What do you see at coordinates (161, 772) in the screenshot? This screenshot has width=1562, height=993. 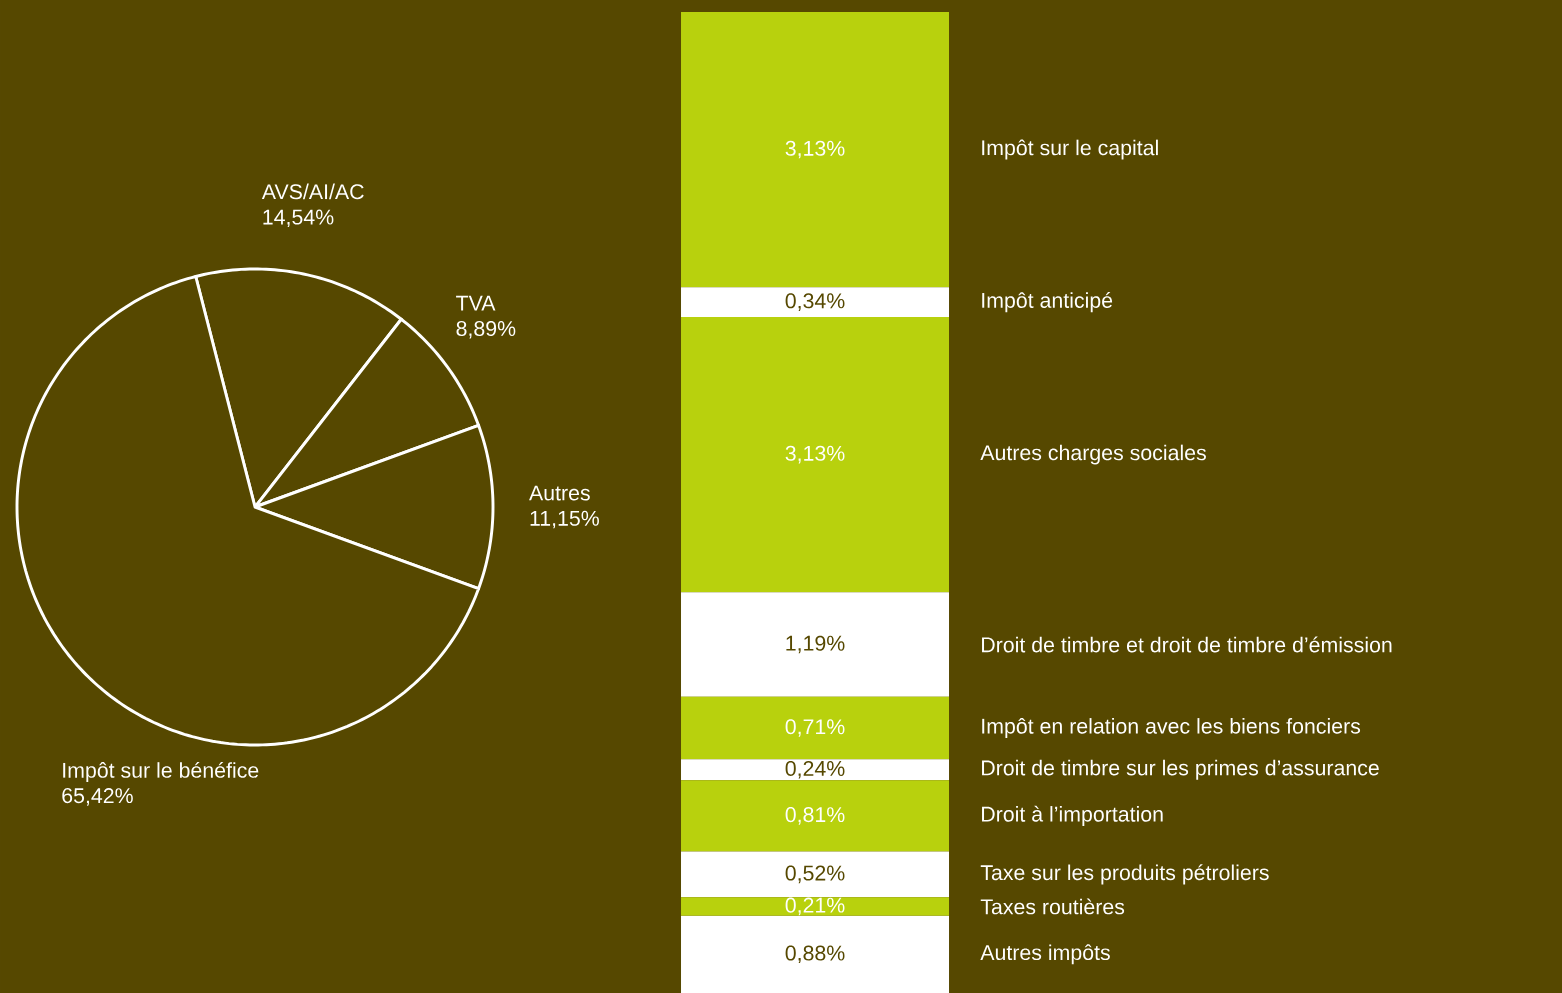 I see `slice-label: Impôt sur le bénéfice` at bounding box center [161, 772].